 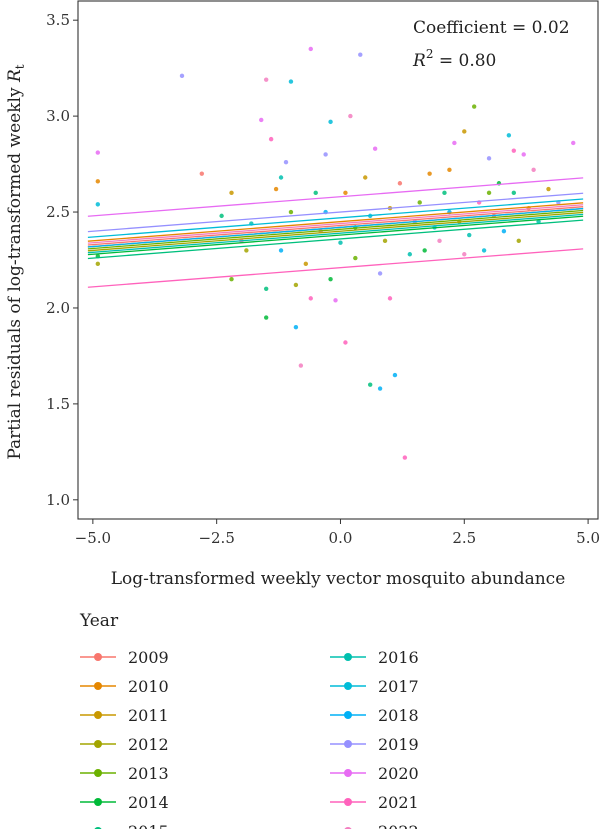 What do you see at coordinates (124, 802) in the screenshot?
I see `legend-item-2014: 2014` at bounding box center [124, 802].